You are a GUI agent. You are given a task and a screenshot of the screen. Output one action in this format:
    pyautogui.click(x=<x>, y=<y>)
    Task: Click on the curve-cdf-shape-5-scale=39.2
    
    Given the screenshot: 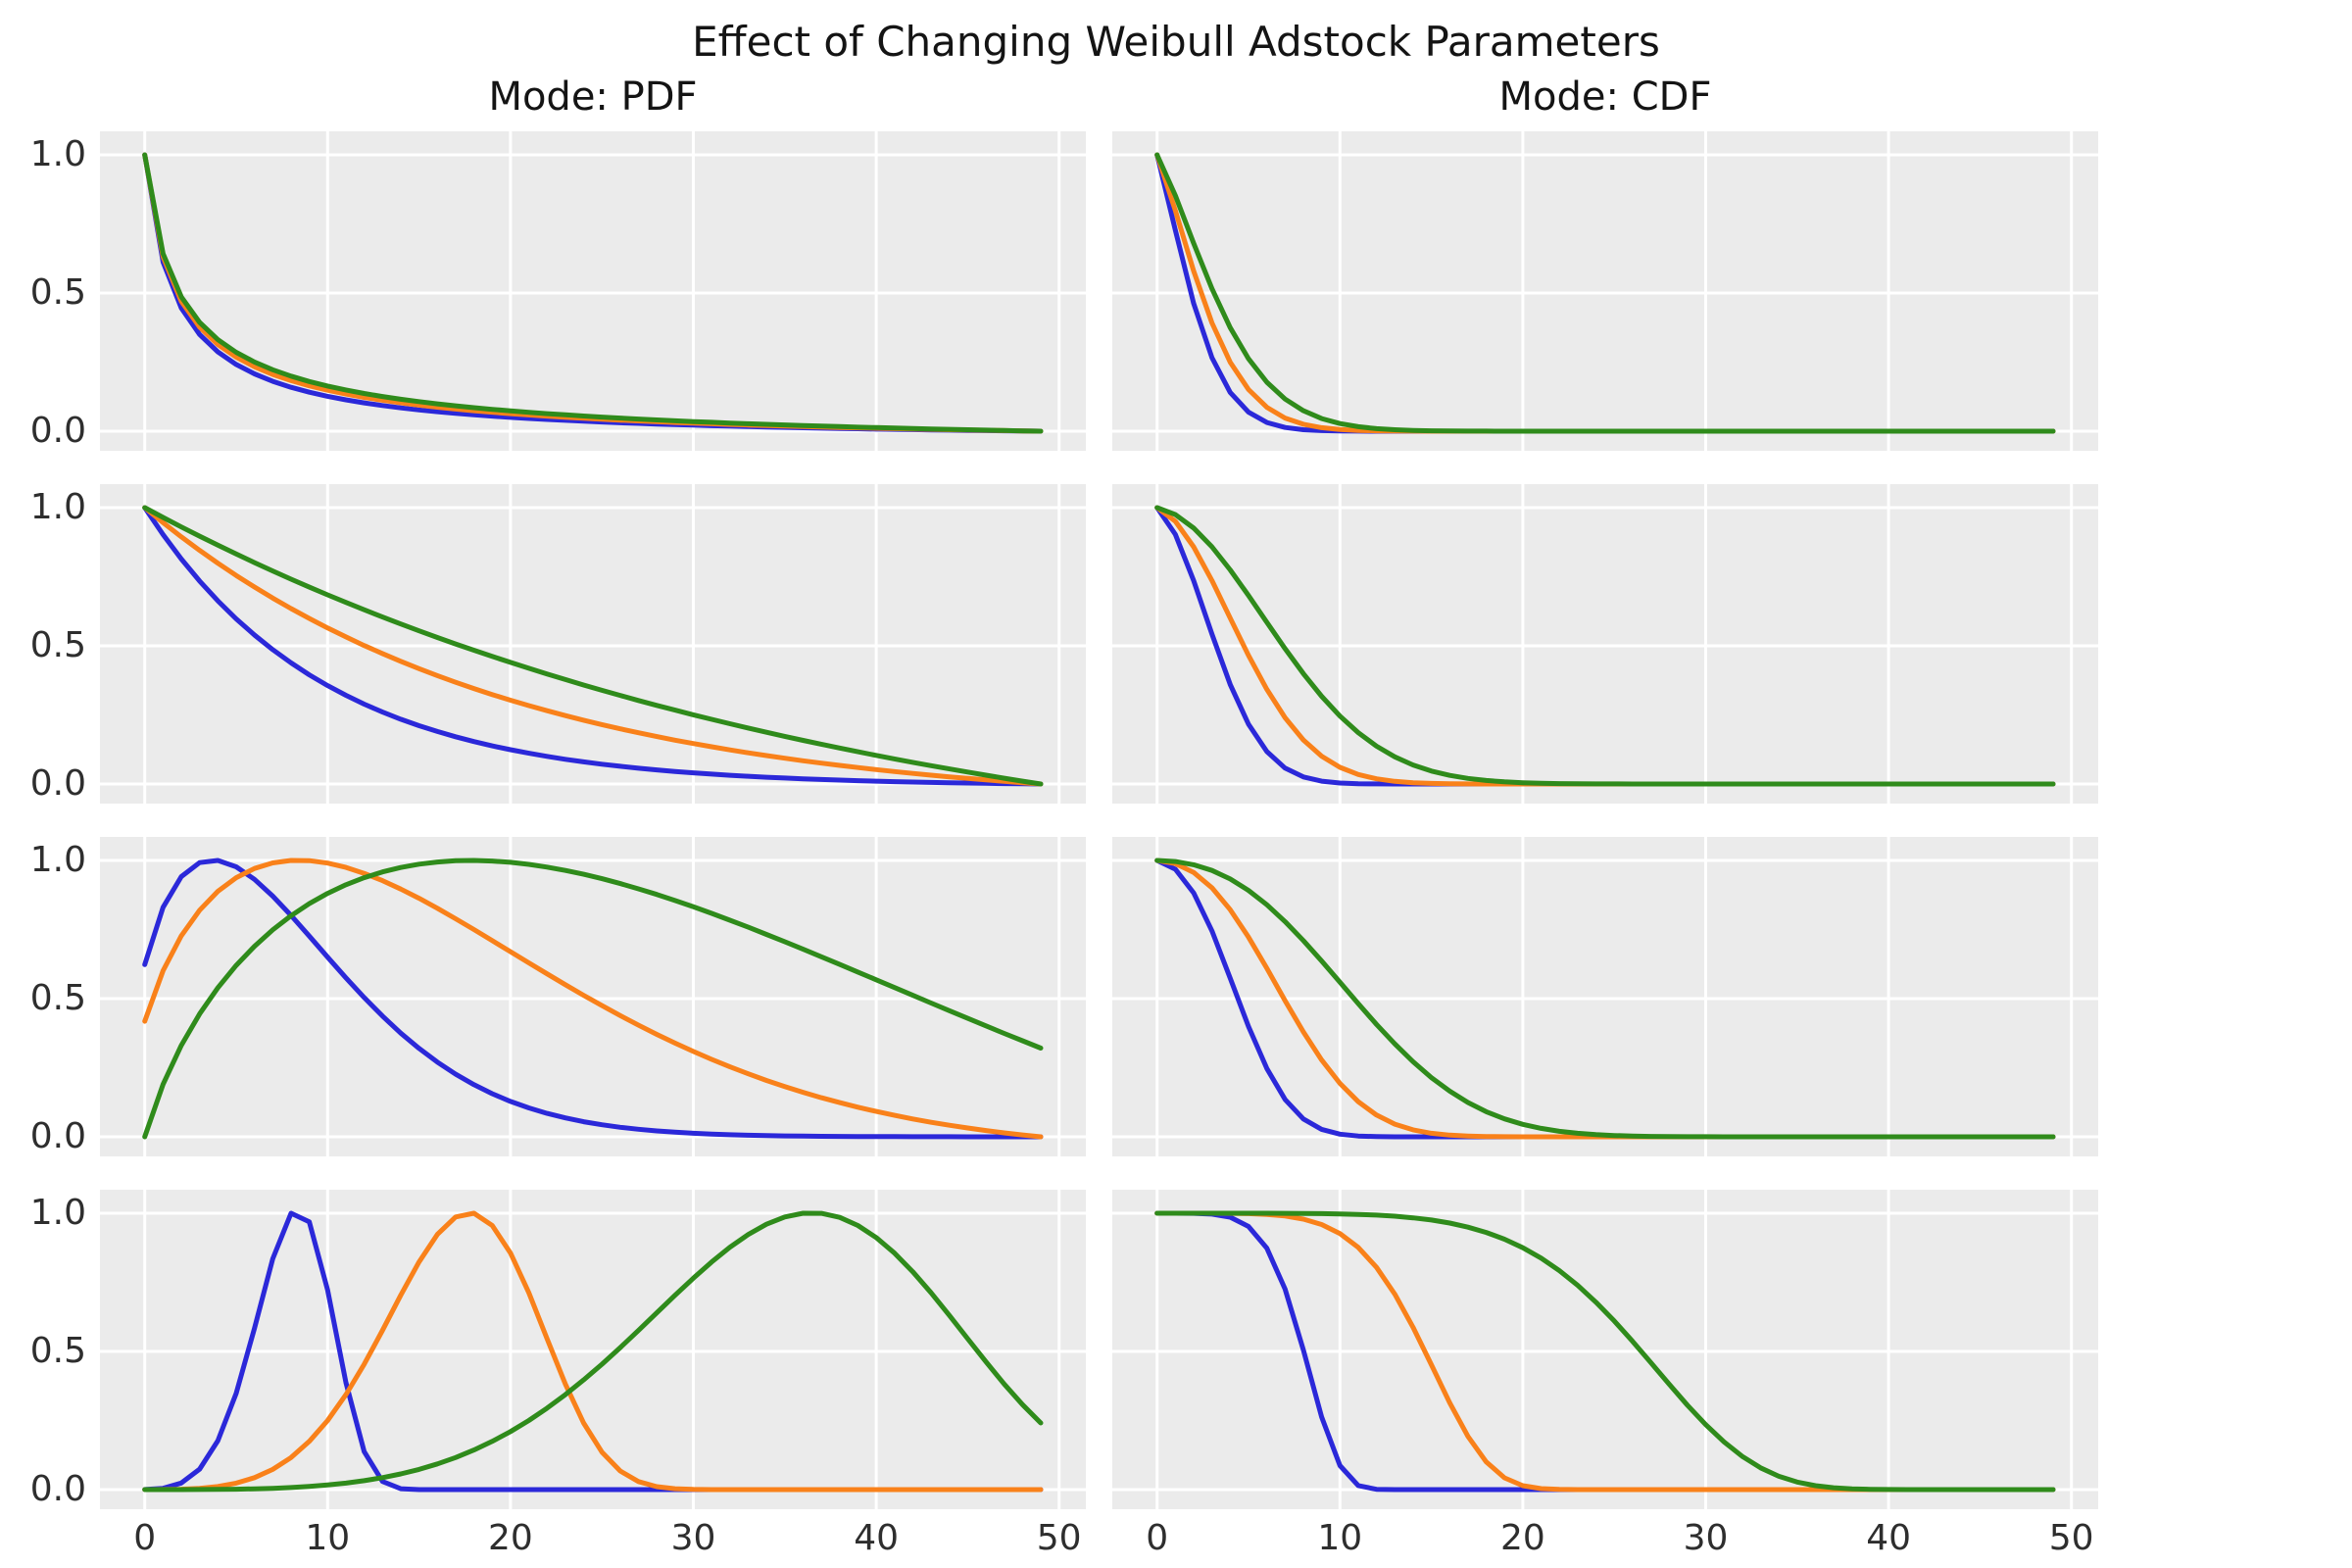 What is the action you would take?
    pyautogui.click(x=1605, y=1351)
    